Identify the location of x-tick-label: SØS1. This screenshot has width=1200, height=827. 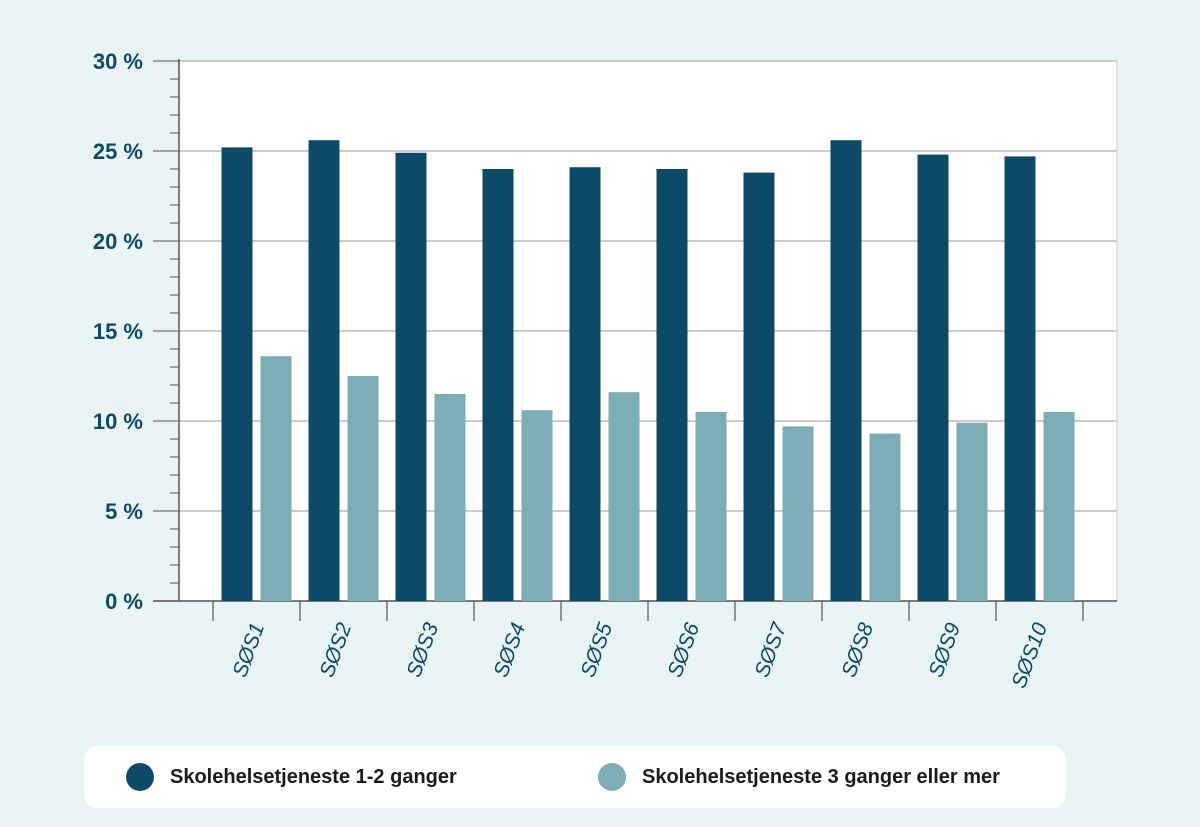
(248, 650).